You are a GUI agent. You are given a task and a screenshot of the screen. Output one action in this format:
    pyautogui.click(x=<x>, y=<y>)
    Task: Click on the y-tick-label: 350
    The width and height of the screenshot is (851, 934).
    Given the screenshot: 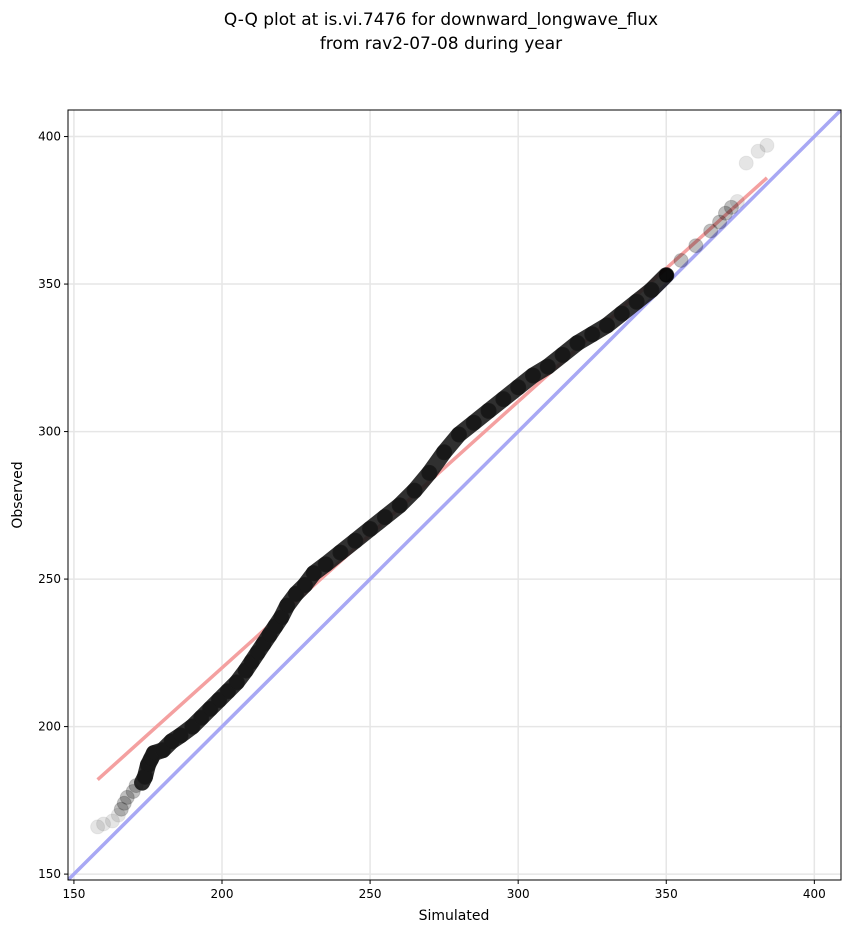 What is the action you would take?
    pyautogui.click(x=49, y=284)
    